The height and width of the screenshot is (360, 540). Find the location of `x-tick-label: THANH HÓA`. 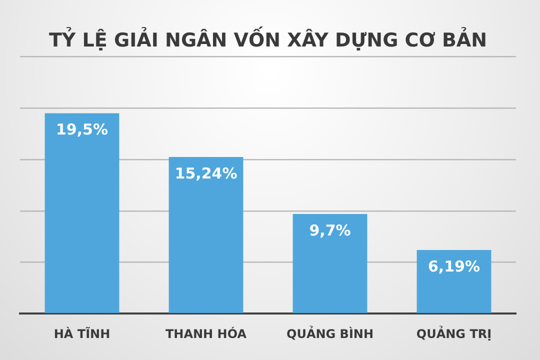

x-tick-label: THANH HÓA is located at coordinates (207, 333).